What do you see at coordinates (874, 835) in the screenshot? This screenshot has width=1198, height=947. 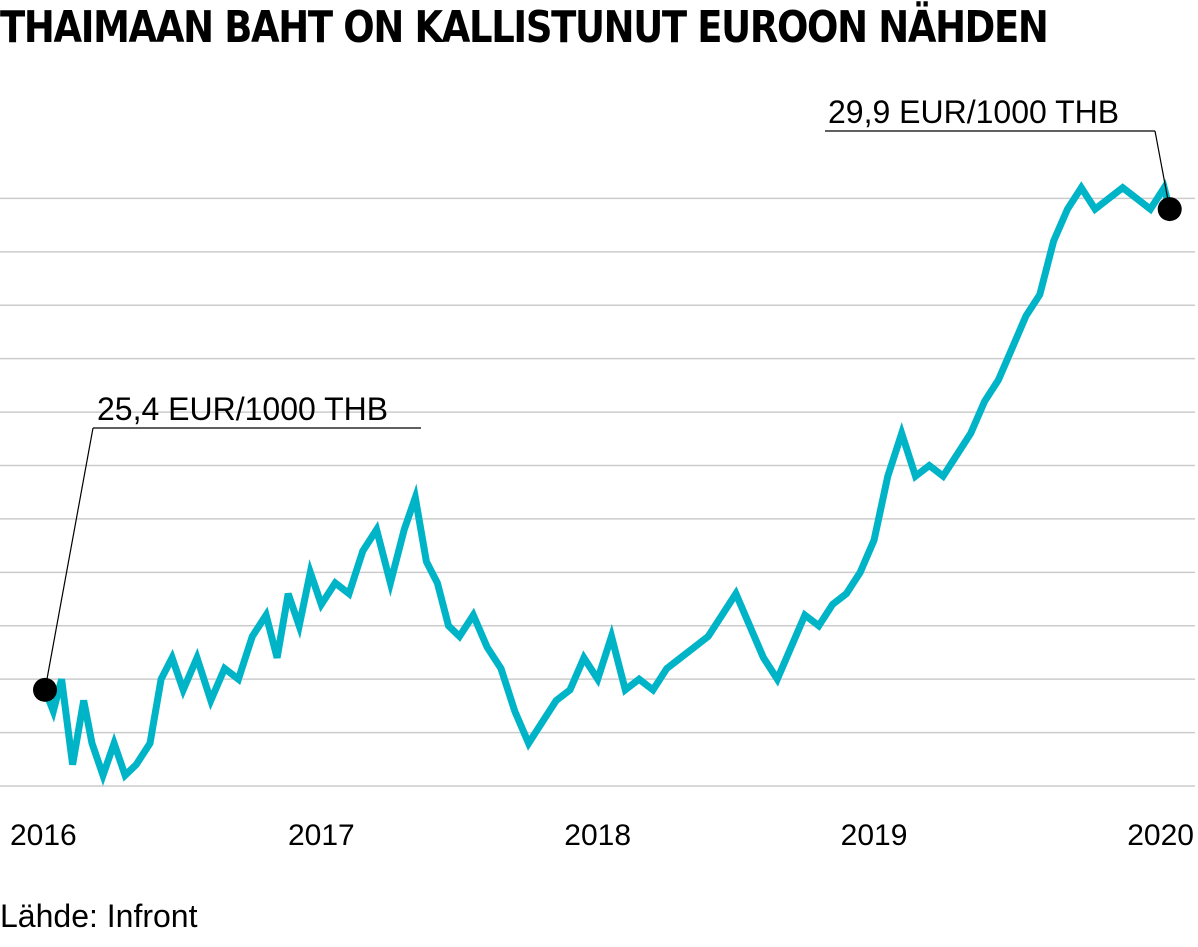 I see `x-tick-label: 2019` at bounding box center [874, 835].